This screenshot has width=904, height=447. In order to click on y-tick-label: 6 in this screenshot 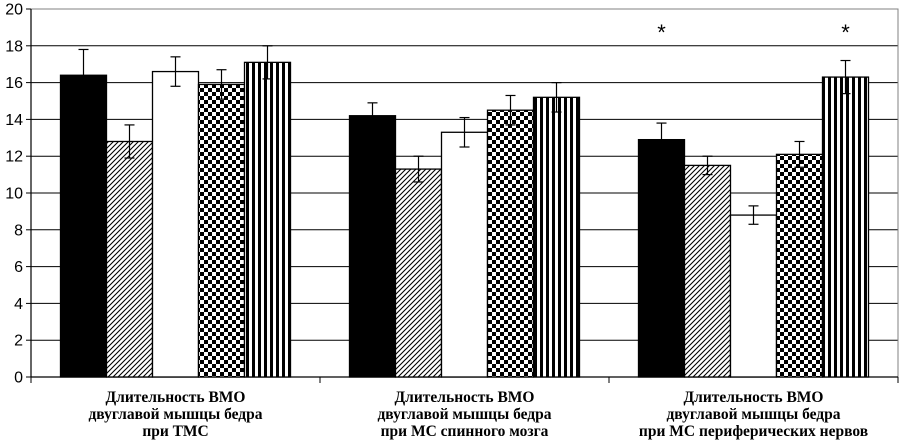, I will do `click(18, 267)`.